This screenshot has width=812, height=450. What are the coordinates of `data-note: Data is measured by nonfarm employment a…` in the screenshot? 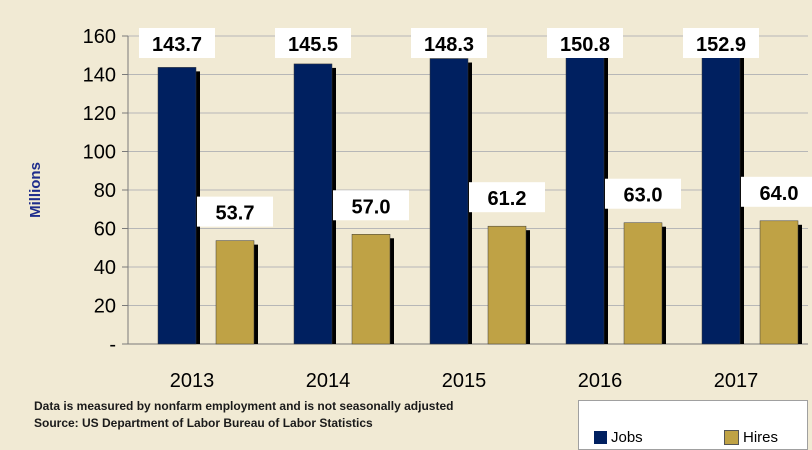 It's located at (244, 406).